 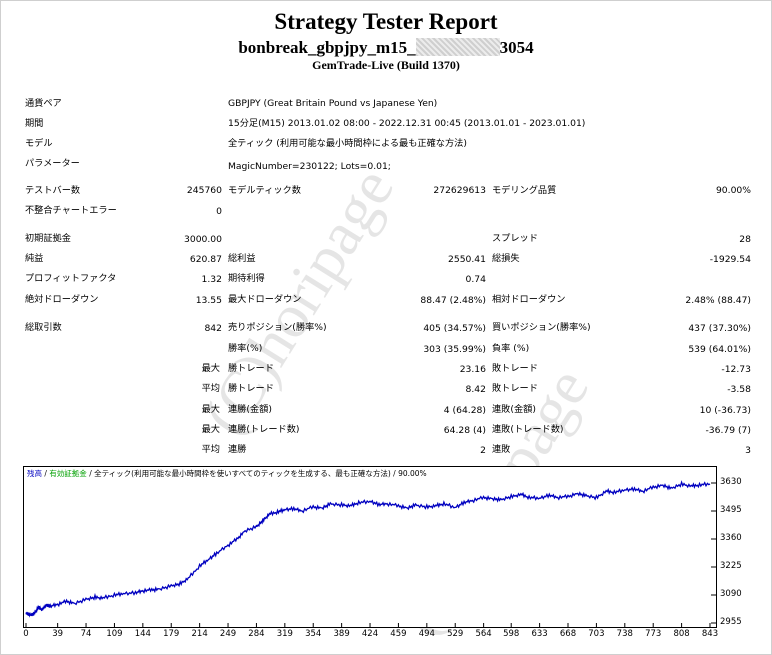 I want to click on largest-loss-value: -12.73, so click(x=736, y=369).